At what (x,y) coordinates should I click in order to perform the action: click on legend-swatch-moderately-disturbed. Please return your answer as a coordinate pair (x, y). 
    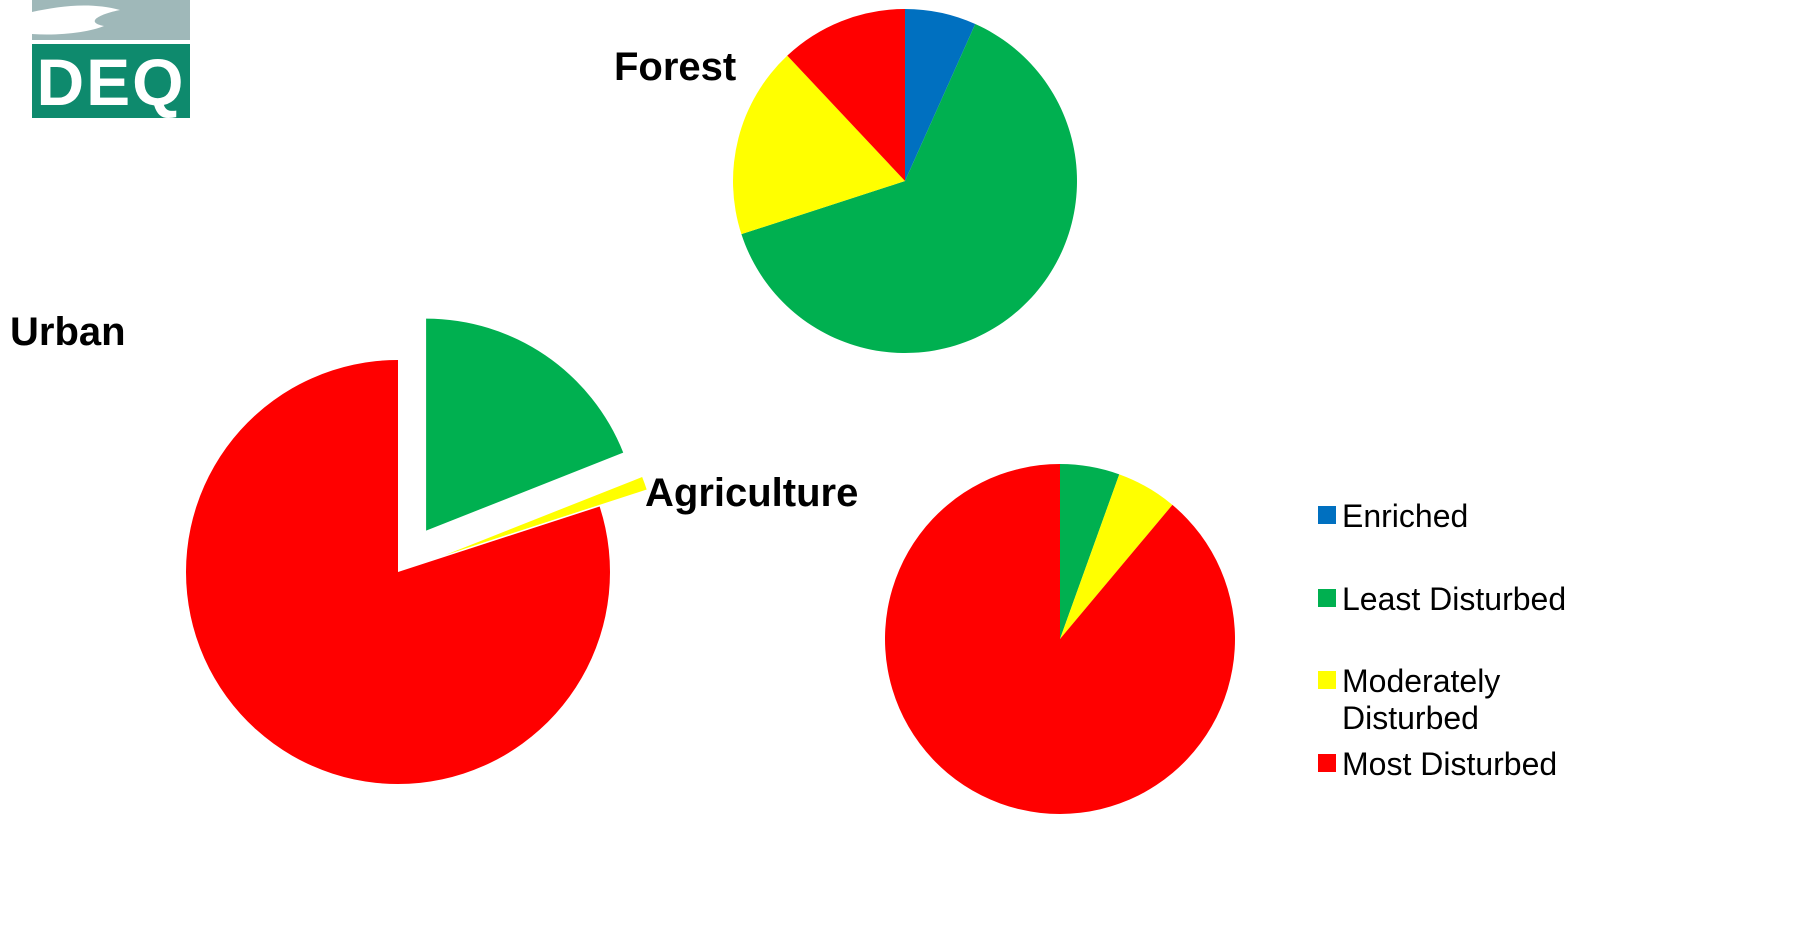
    Looking at the image, I should click on (1327, 680).